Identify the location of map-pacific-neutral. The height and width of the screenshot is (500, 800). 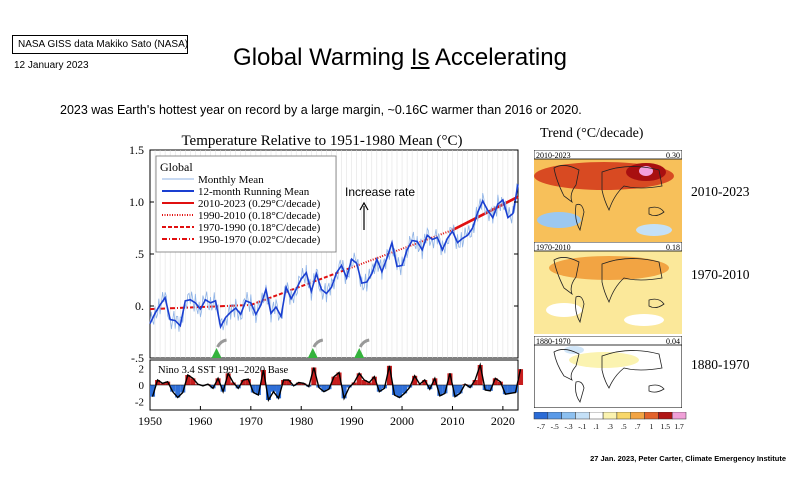
(564, 310).